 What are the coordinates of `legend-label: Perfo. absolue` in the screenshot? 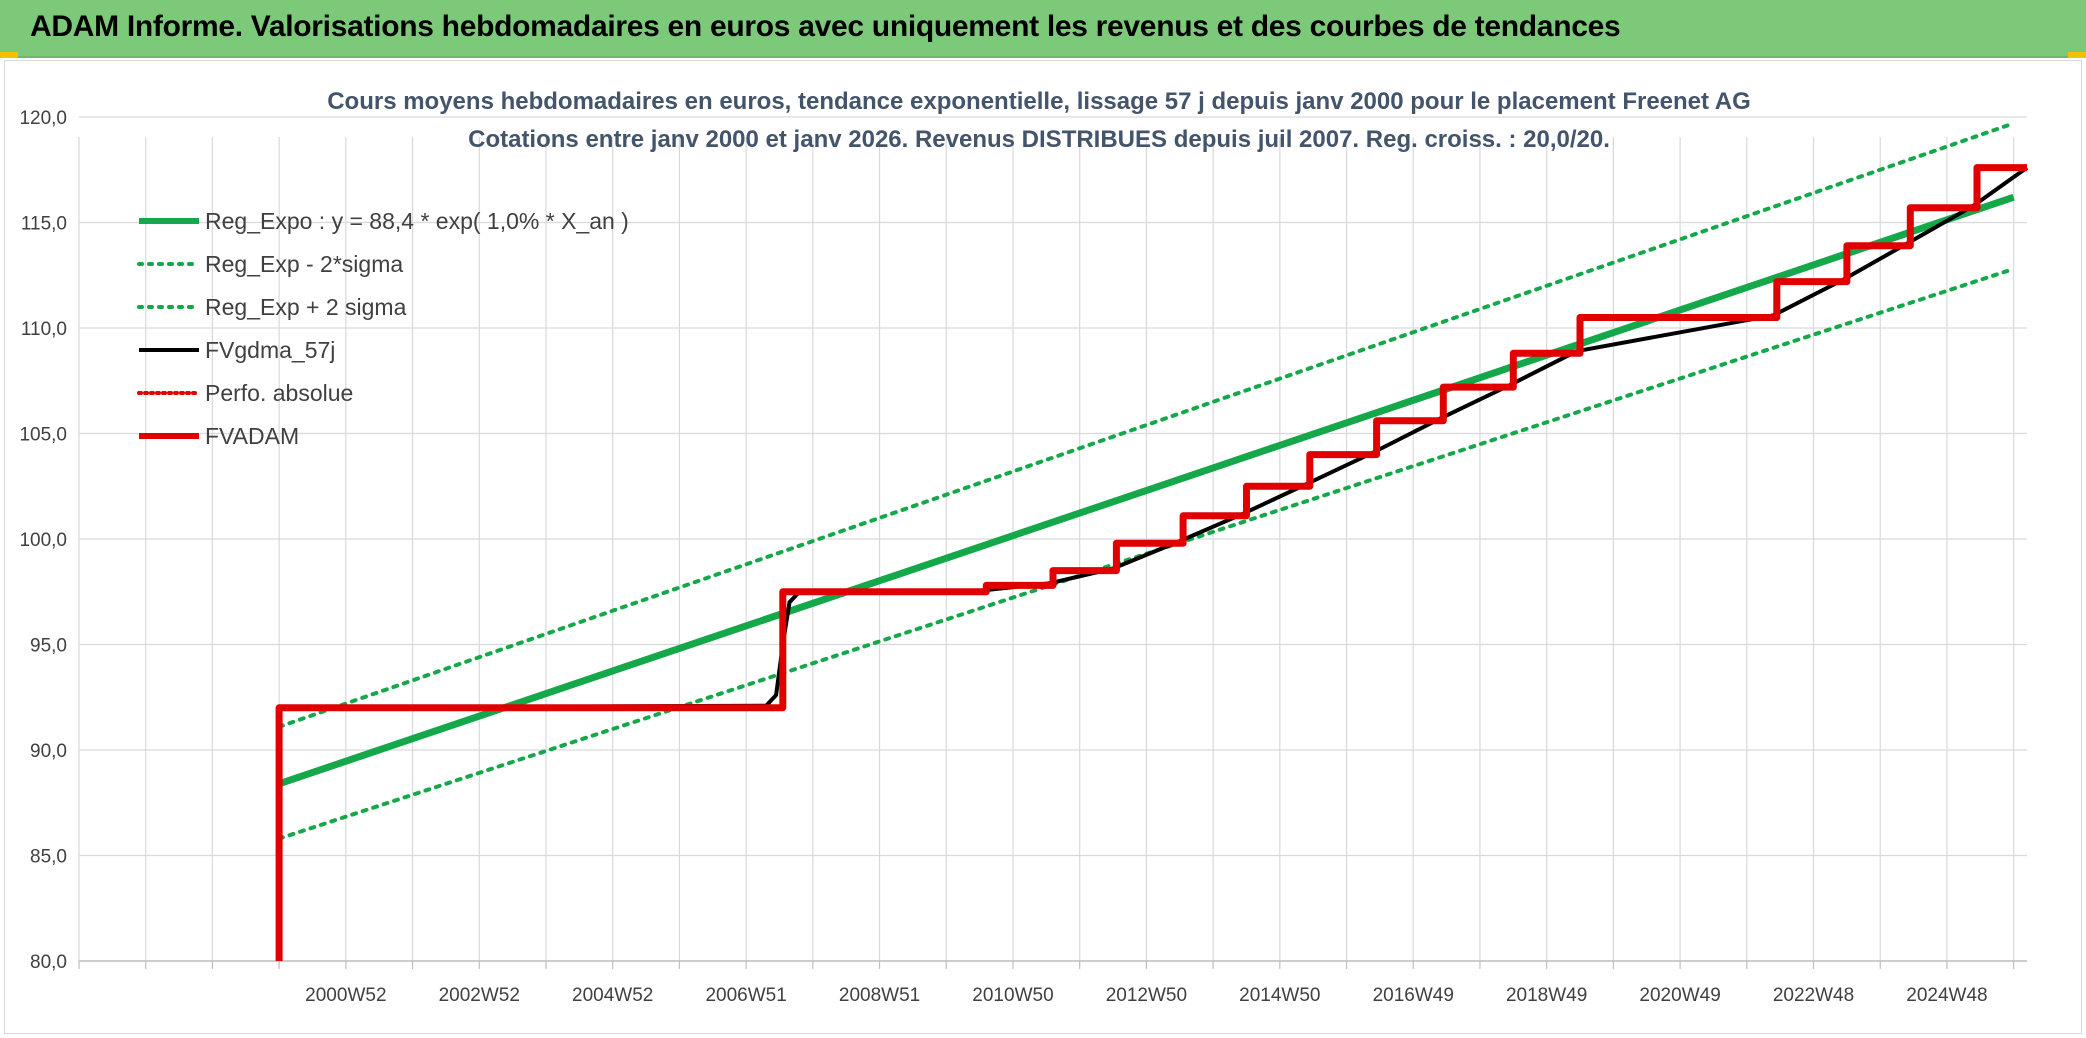 It's located at (279, 393).